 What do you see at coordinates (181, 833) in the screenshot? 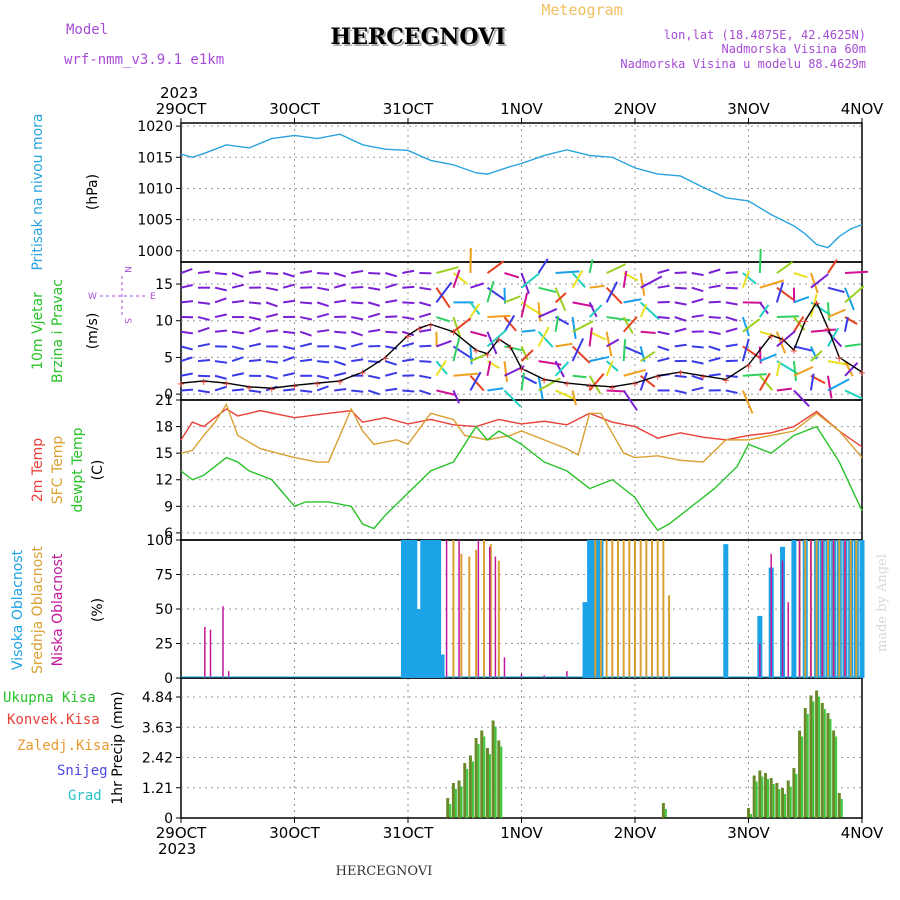
I see `x-tick-label-bottom: 29OCT` at bounding box center [181, 833].